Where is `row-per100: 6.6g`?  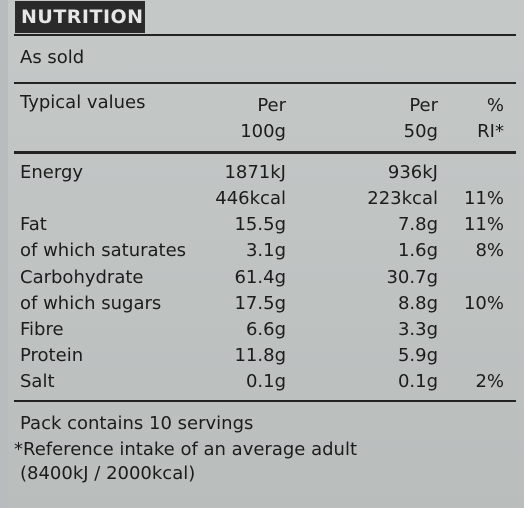 row-per100: 6.6g is located at coordinates (265, 329).